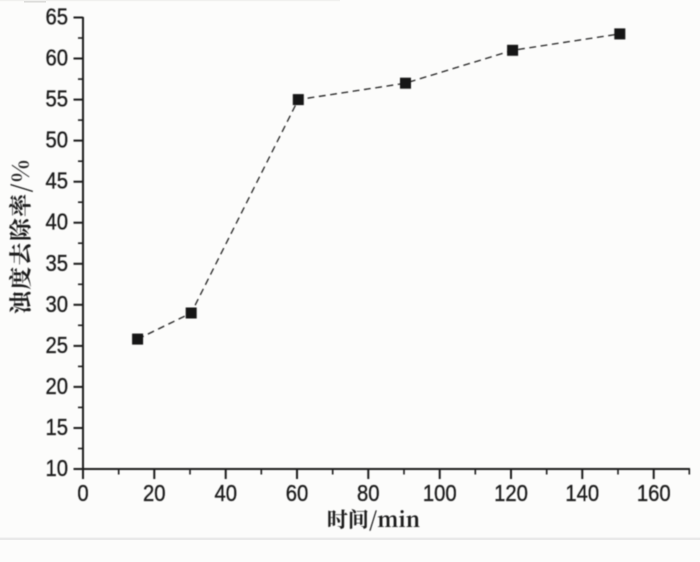 Image resolution: width=700 pixels, height=562 pixels. Describe the element at coordinates (511, 493) in the screenshot. I see `svg-text: 120` at that location.